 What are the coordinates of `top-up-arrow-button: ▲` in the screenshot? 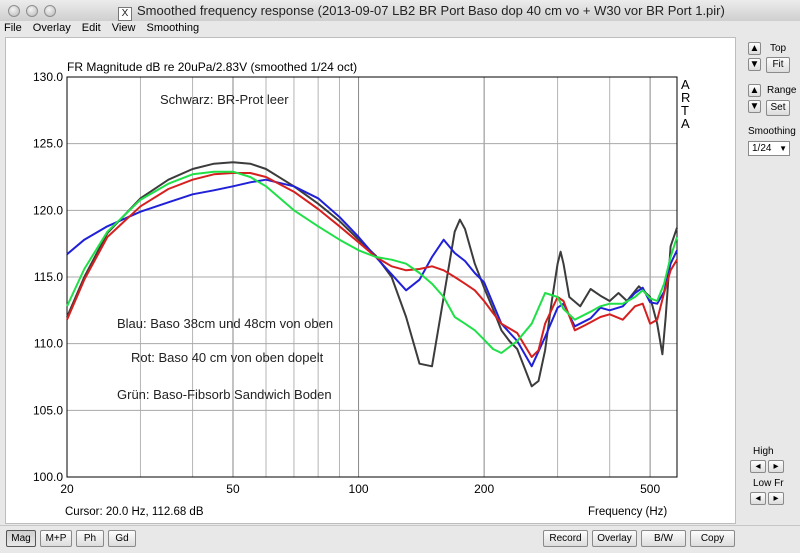 It's located at (754, 48).